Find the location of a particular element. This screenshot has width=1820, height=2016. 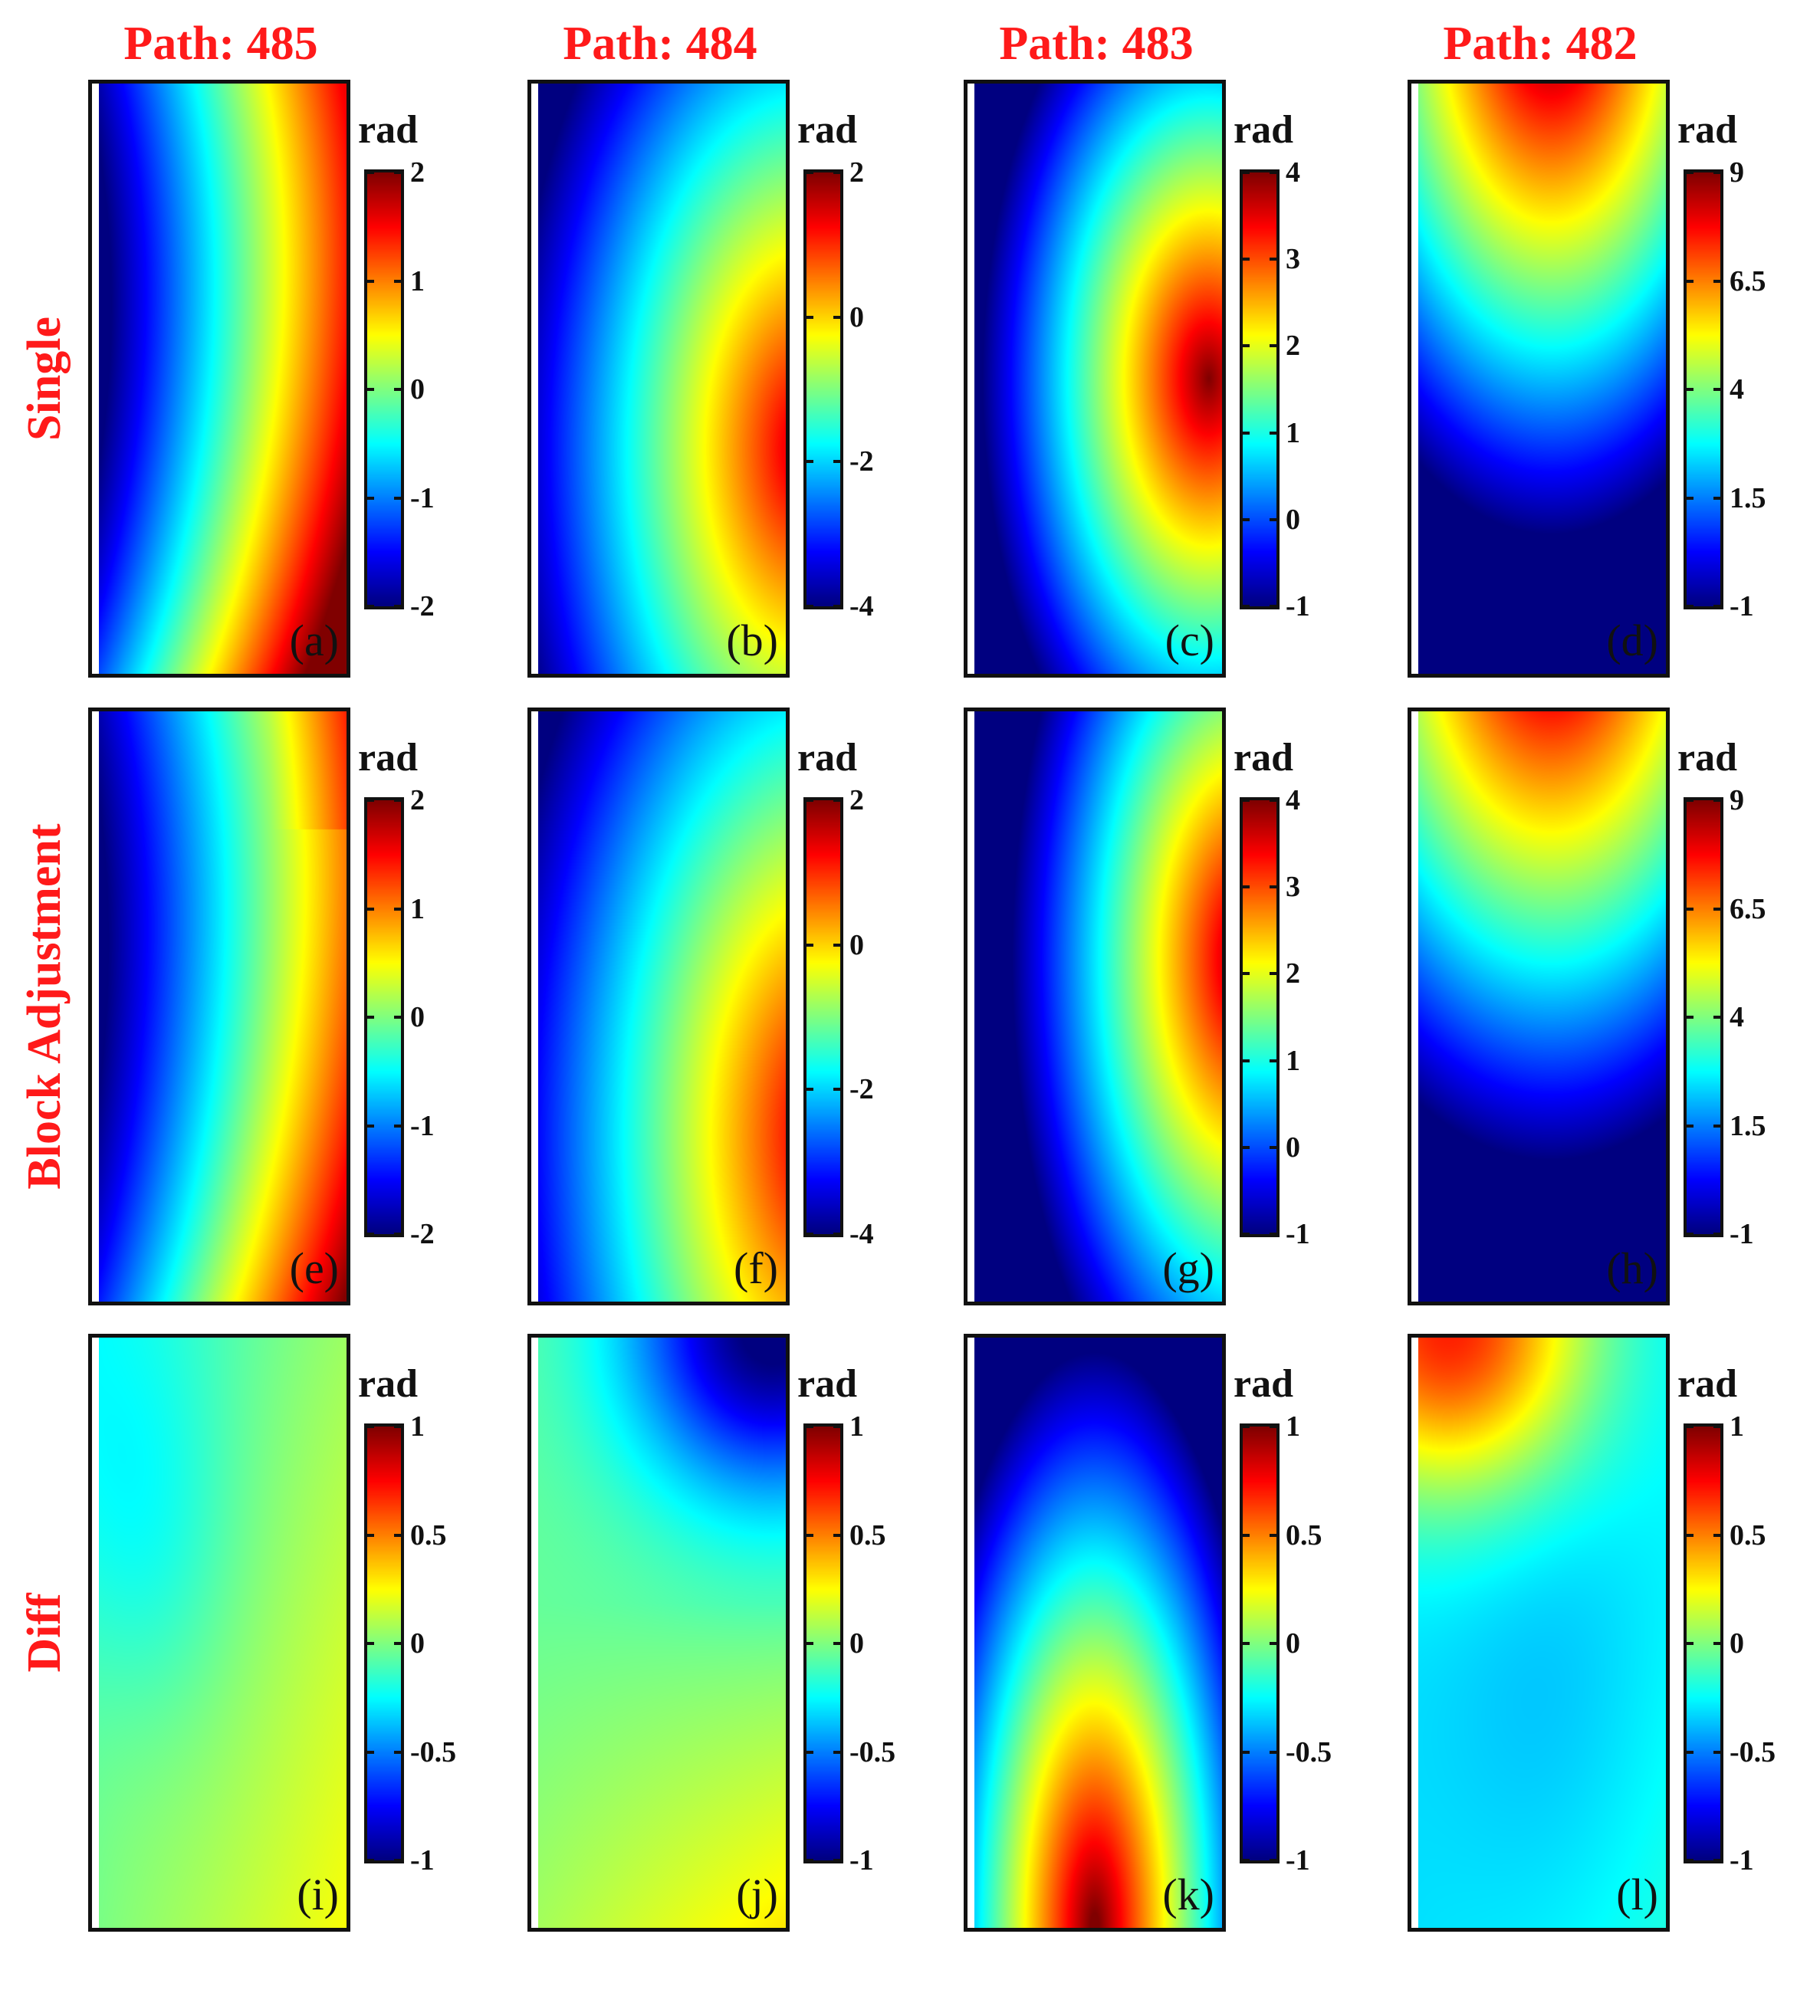

colorbar-tick-label: 6.5 is located at coordinates (1748, 280).